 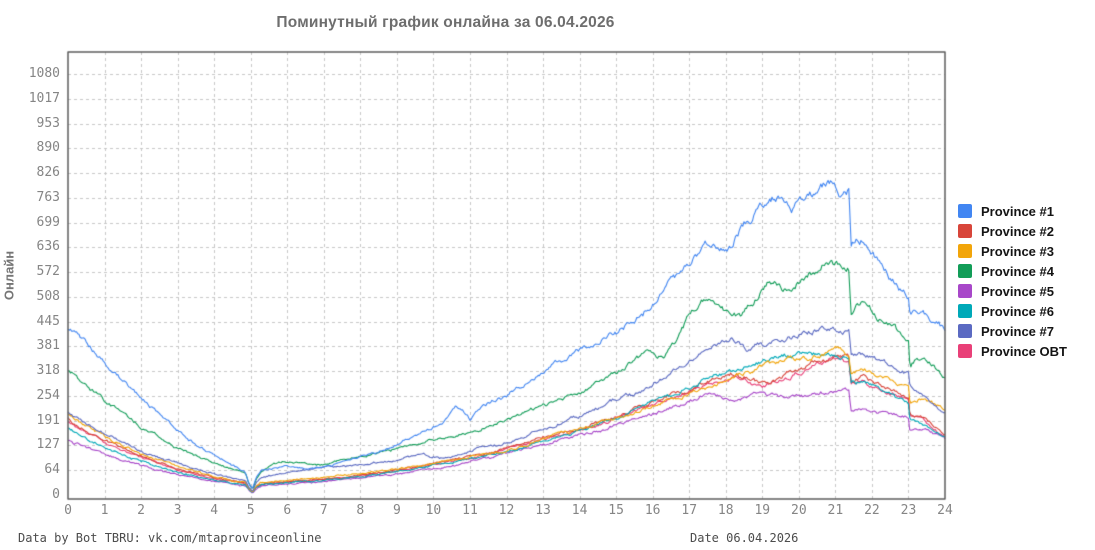 I want to click on legend-label: Province #6, so click(x=1017, y=311).